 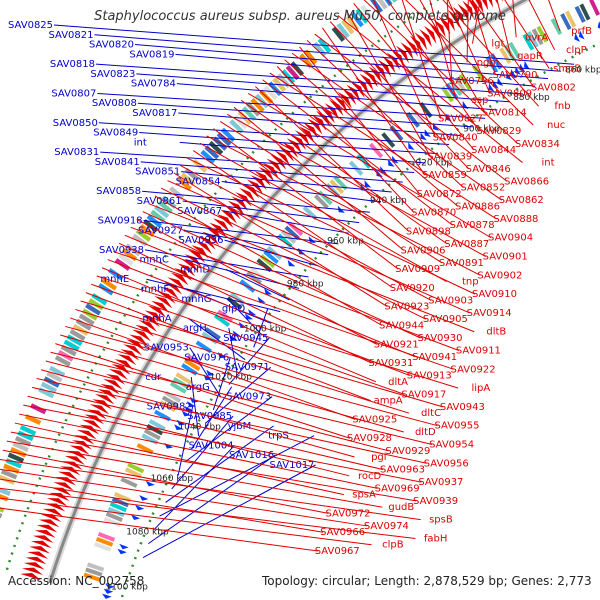 What do you see at coordinates (248, 397) in the screenshot?
I see `minus-strand-gene-label: SAV0973` at bounding box center [248, 397].